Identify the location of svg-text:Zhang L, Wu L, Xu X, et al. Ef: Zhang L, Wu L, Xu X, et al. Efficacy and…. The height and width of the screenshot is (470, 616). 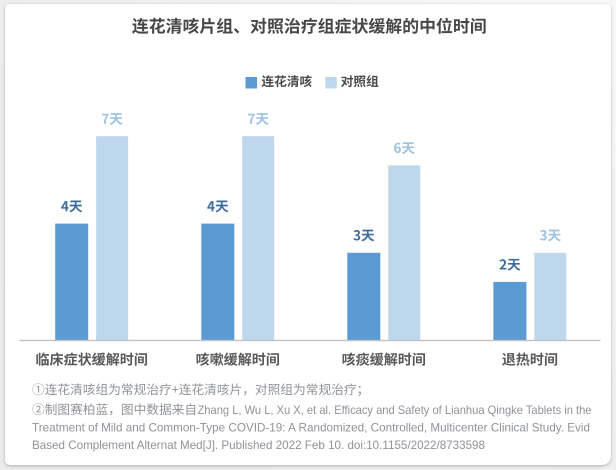
(395, 410).